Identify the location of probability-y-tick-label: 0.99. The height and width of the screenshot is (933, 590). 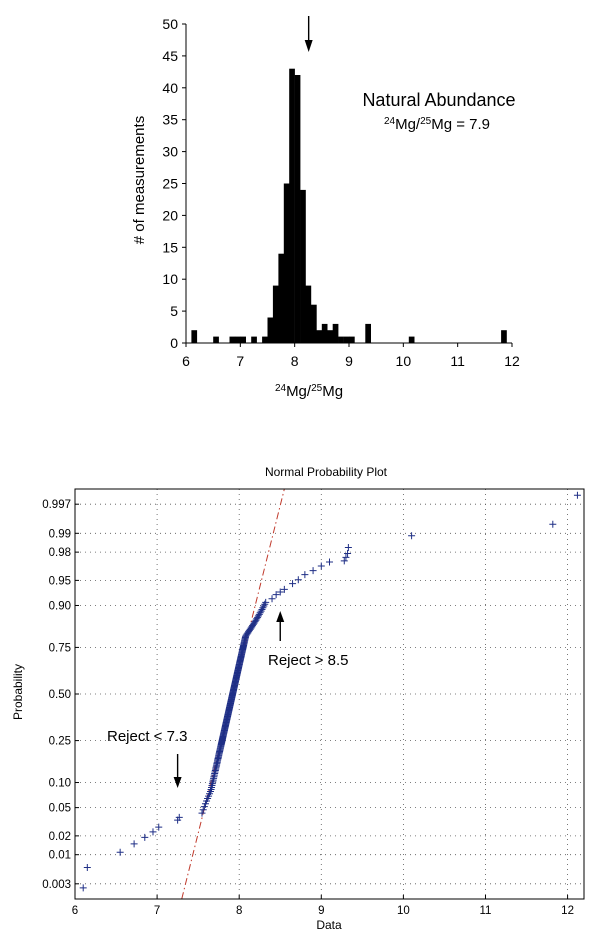
(60, 534).